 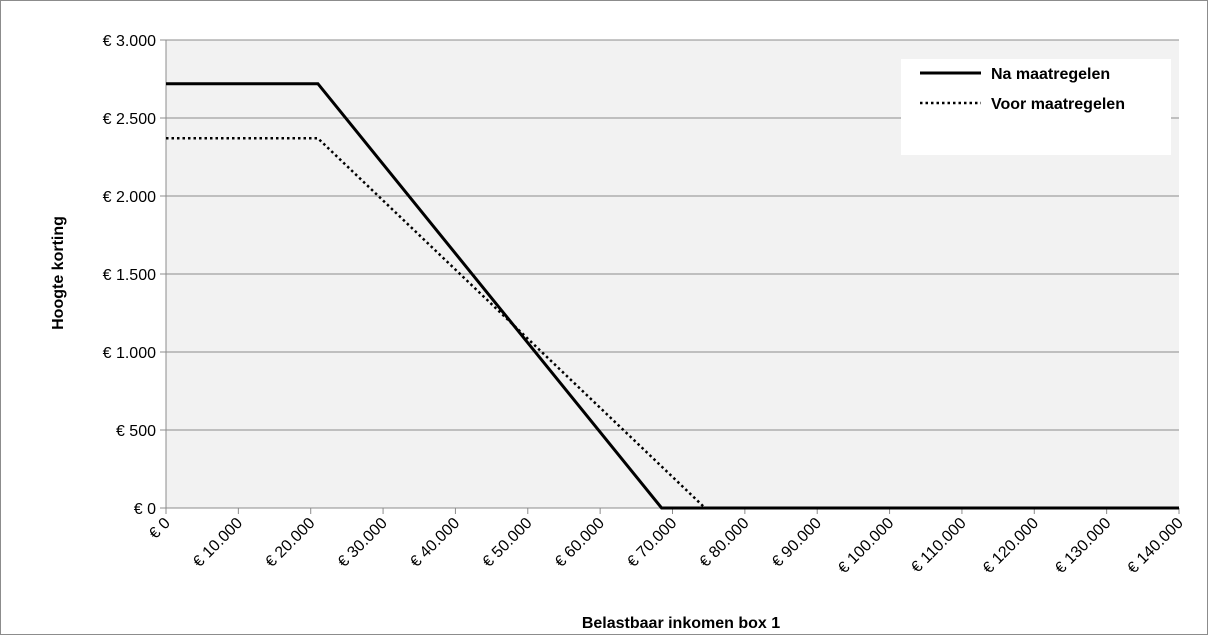 I want to click on x-tick-label-11: € 110.000, so click(x=939, y=546).